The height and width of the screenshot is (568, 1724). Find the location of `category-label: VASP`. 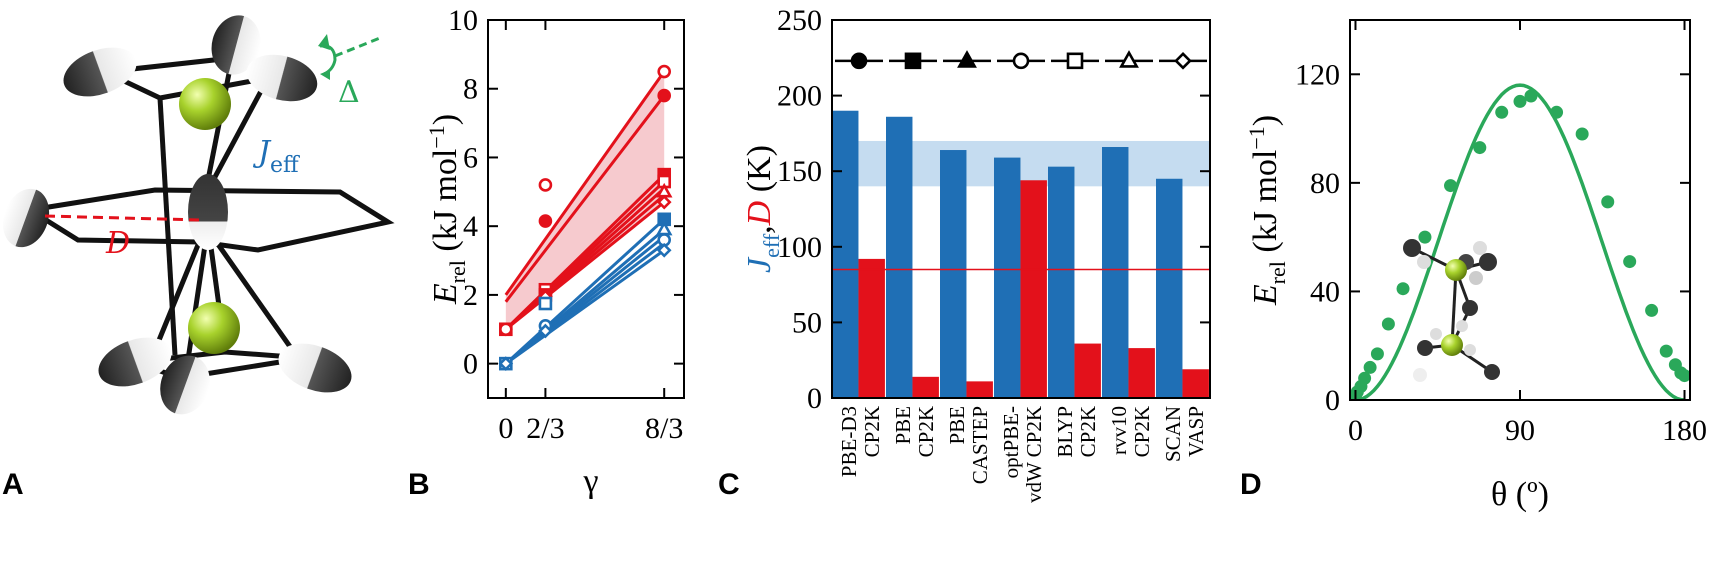

category-label: VASP is located at coordinates (1196, 431).